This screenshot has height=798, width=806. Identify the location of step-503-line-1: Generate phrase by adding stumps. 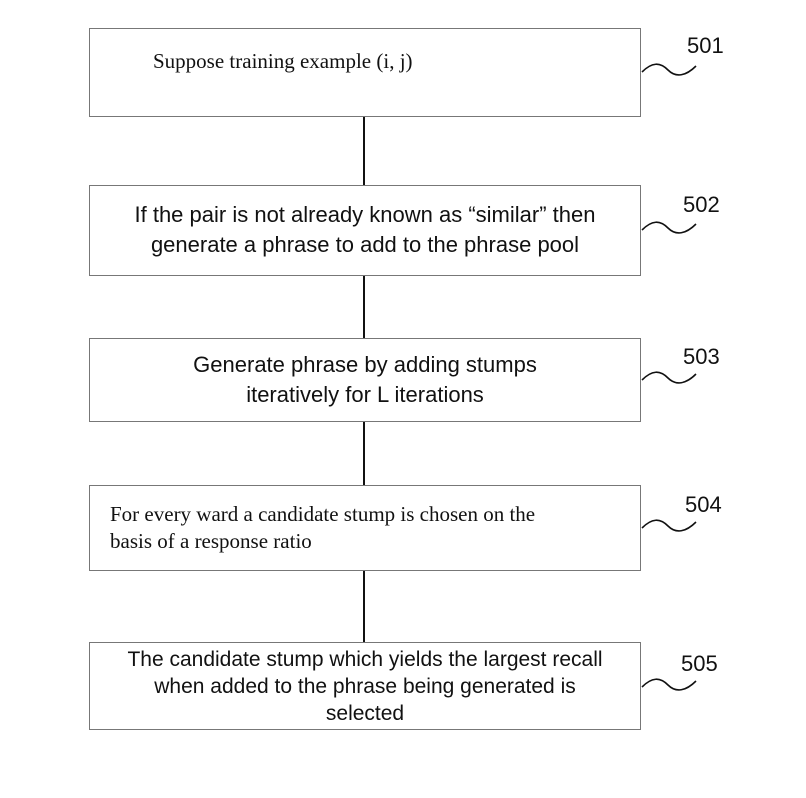
(365, 364).